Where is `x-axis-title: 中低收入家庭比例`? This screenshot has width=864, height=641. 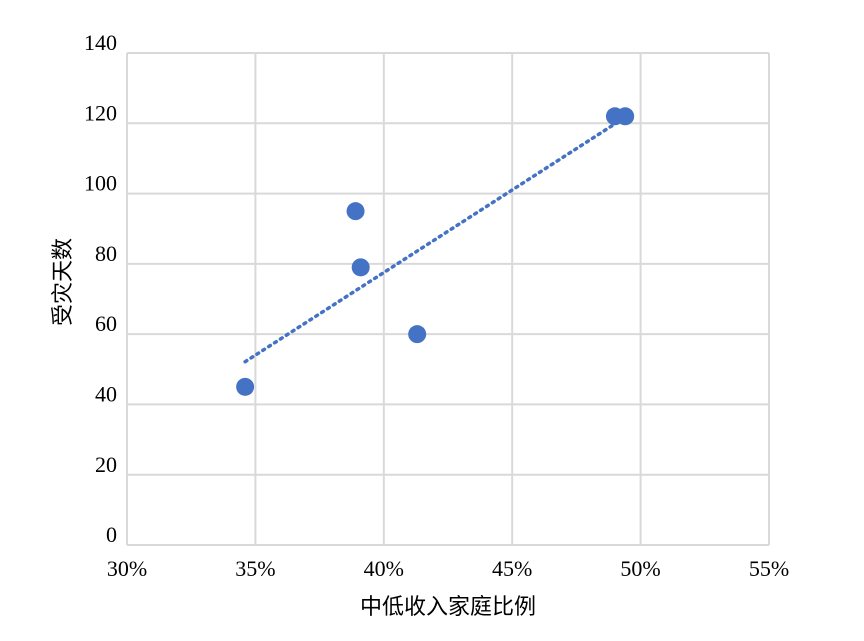 x-axis-title: 中低收入家庭比例 is located at coordinates (448, 607).